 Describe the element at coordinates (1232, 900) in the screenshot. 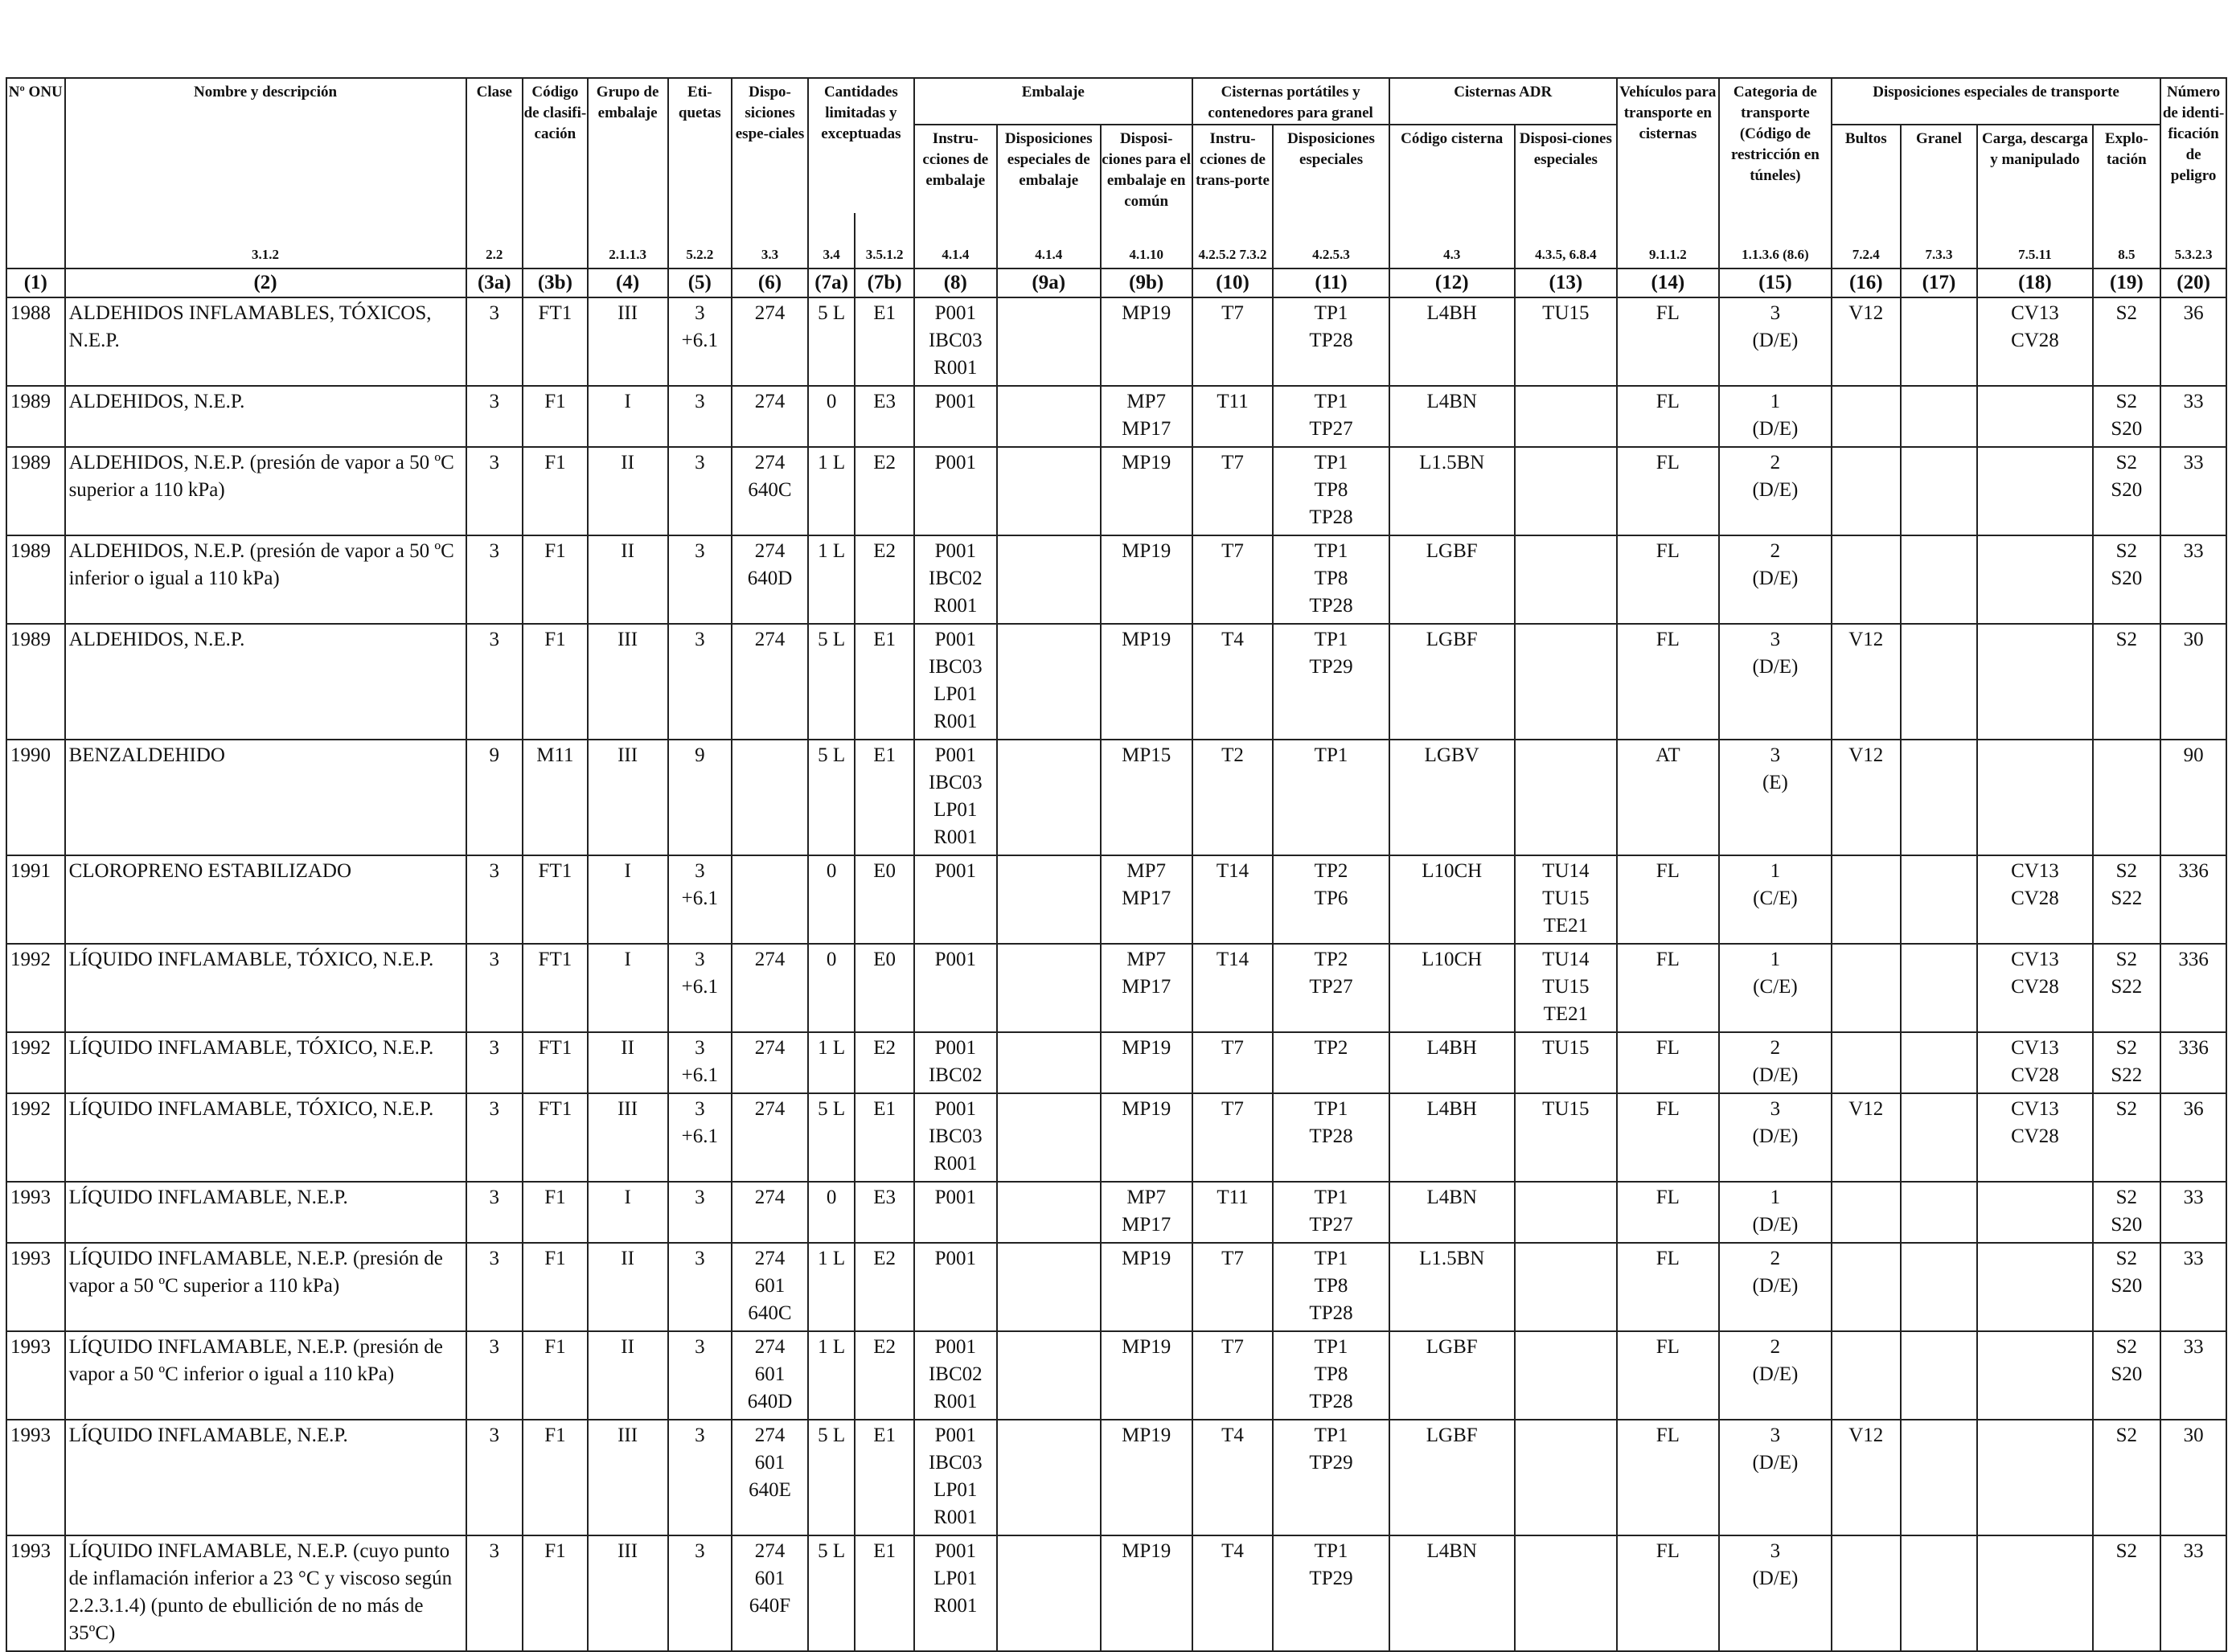

I see `cell-instrucciones-transporte: T14` at that location.